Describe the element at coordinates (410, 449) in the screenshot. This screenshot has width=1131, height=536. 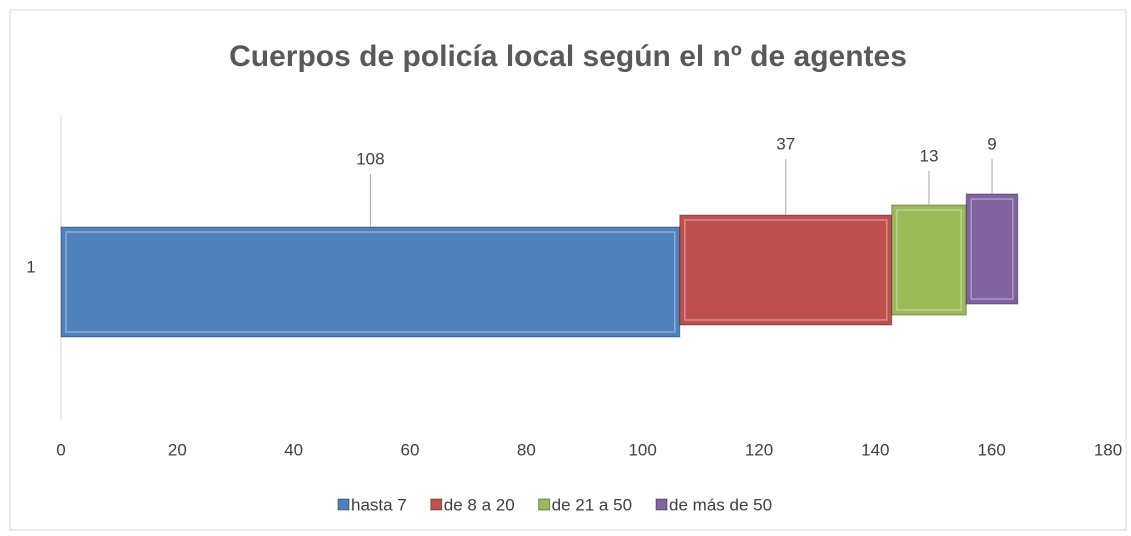
I see `x-tick-label: 60` at that location.